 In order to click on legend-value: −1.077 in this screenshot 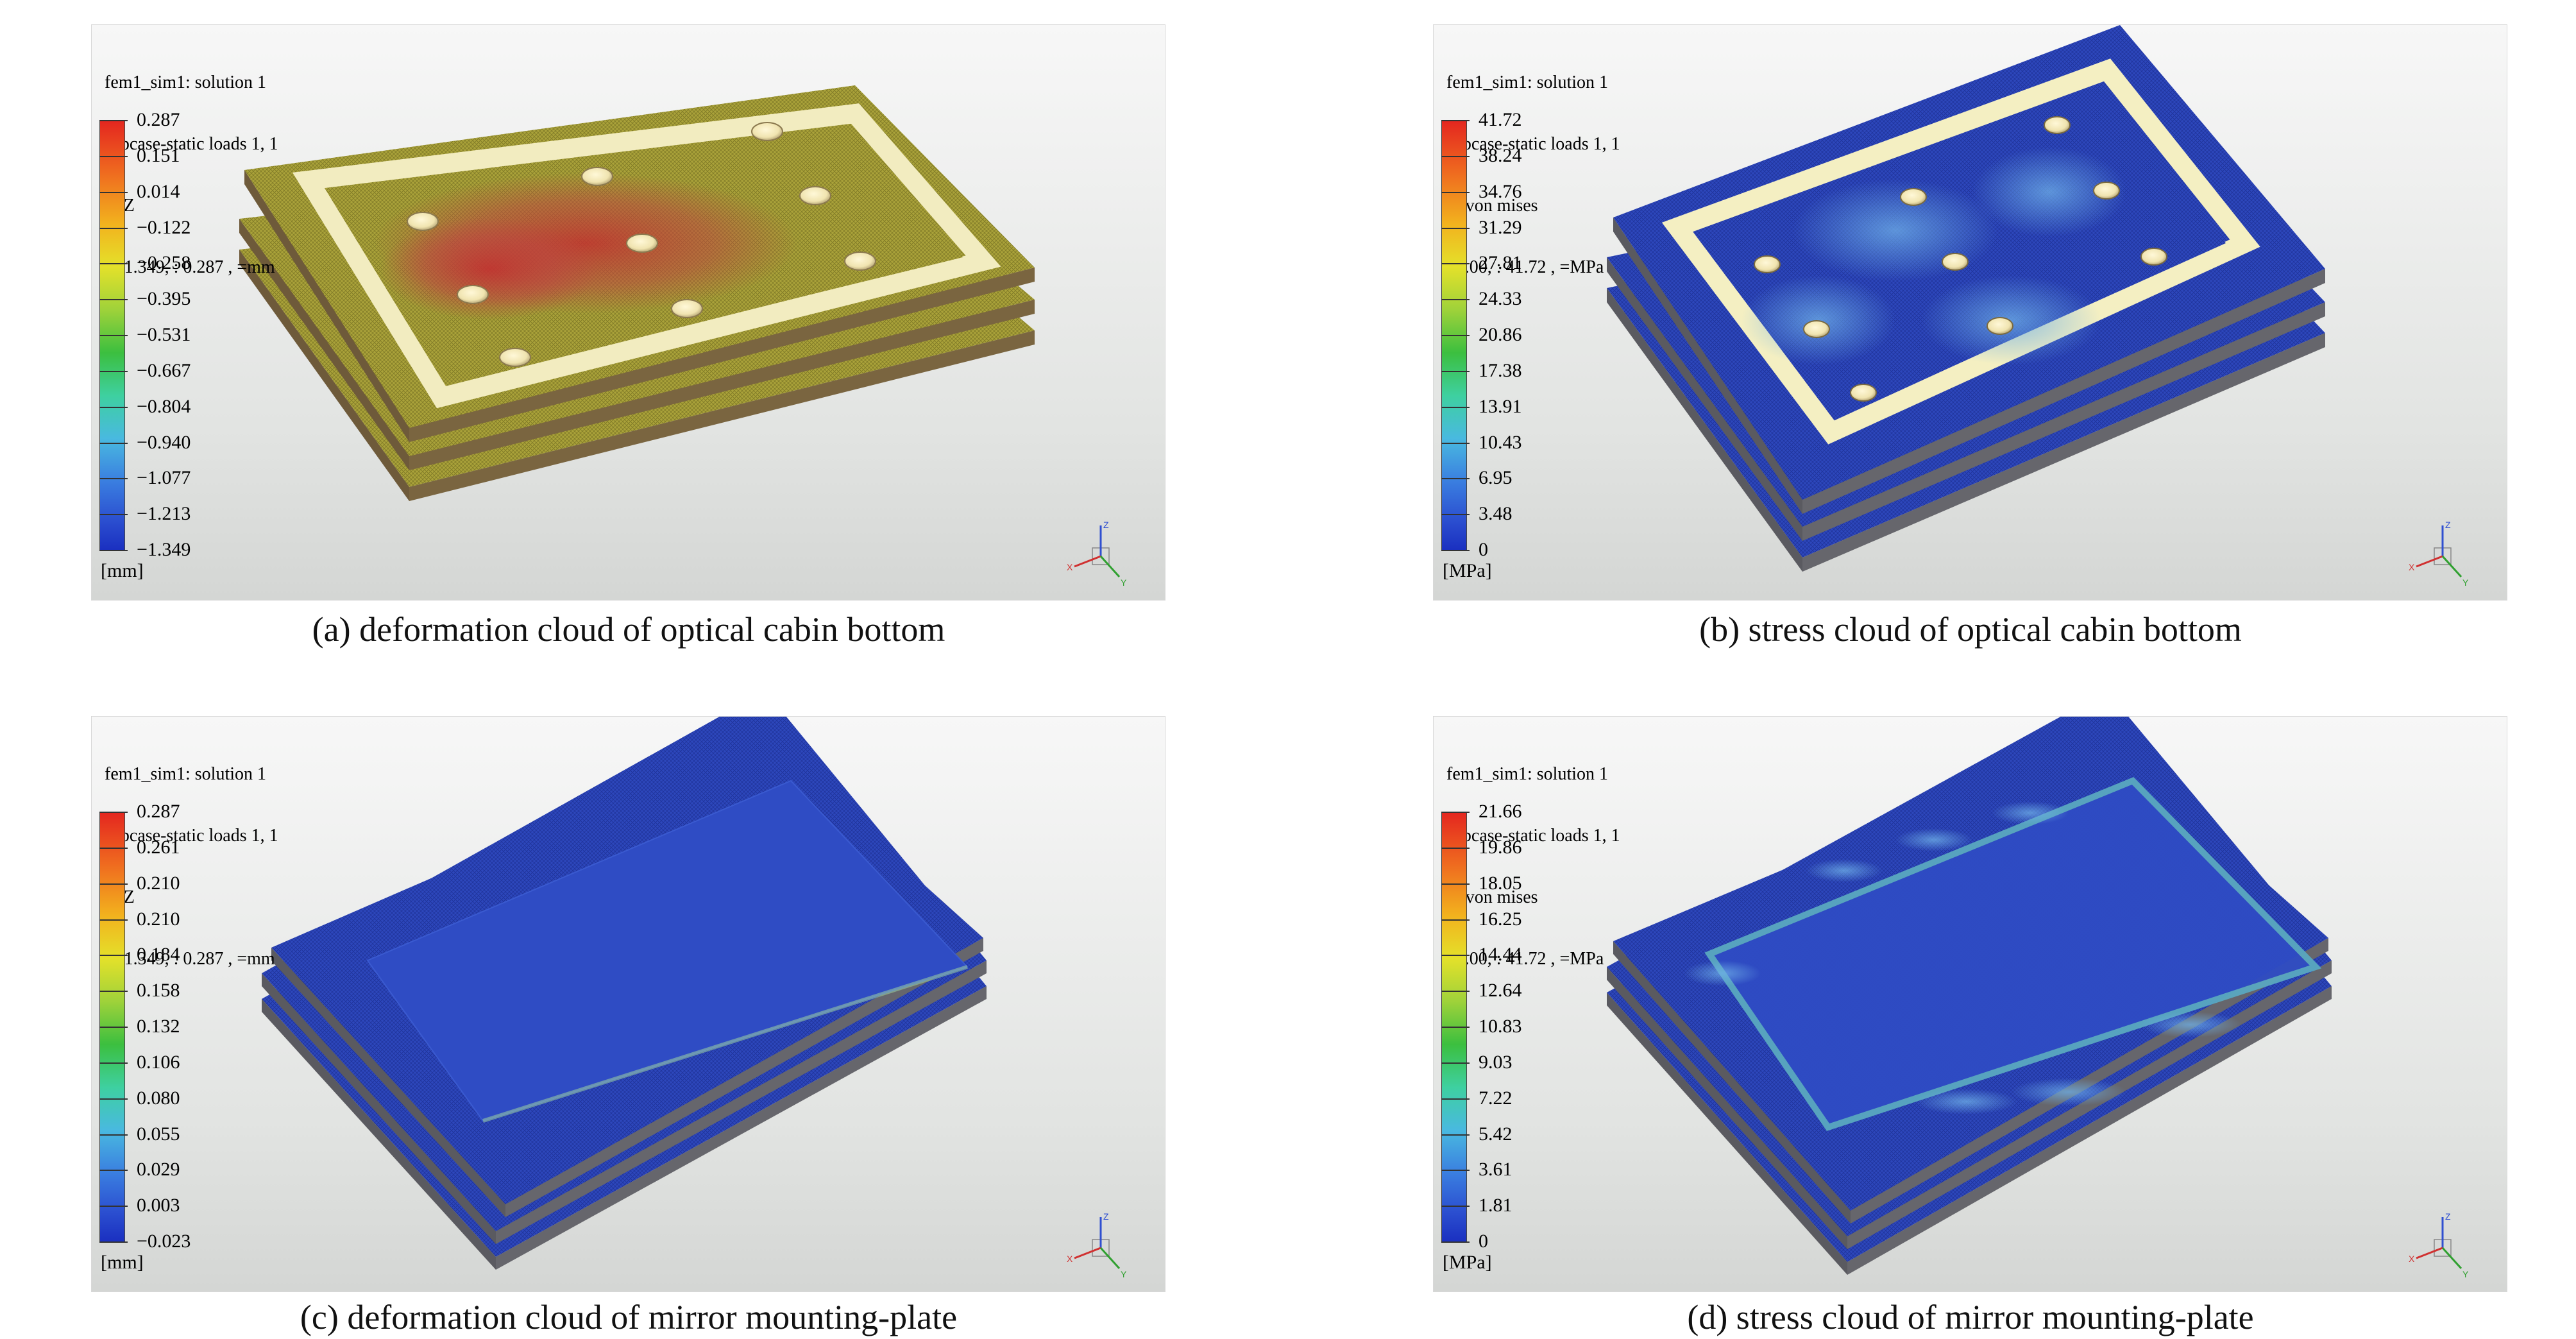, I will do `click(164, 478)`.